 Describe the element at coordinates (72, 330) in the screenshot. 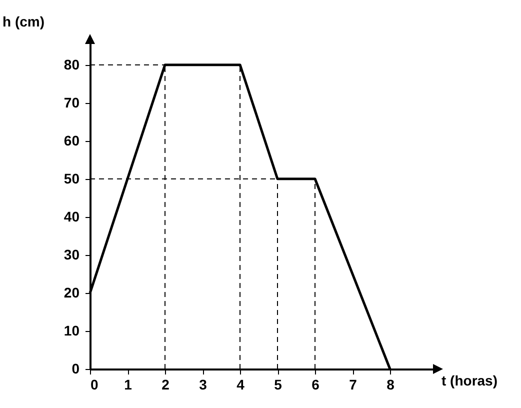

I see `y-tick-label: 10` at that location.